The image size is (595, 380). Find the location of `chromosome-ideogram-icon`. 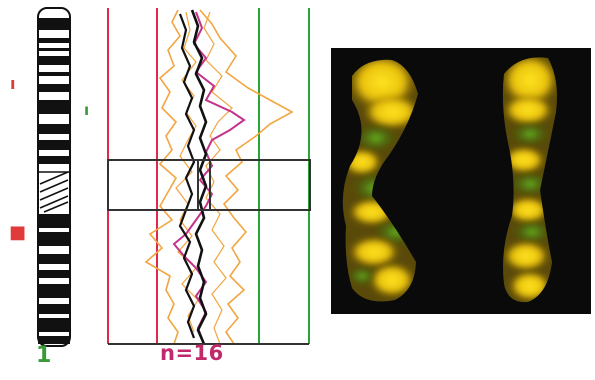

chromosome-ideogram-icon is located at coordinates (54, 177).